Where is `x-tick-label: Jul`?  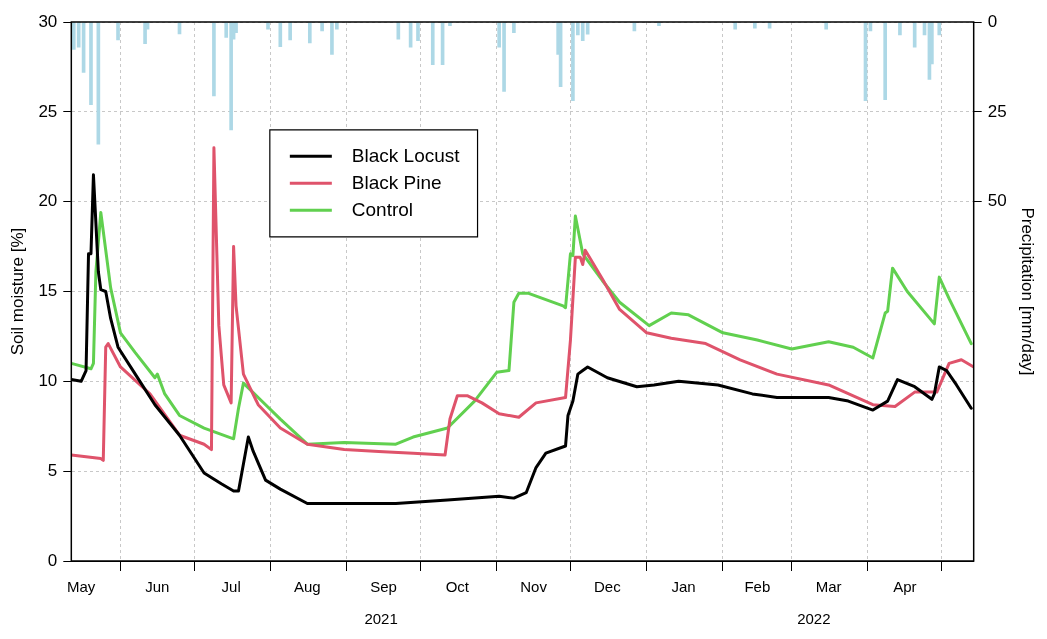
x-tick-label: Jul is located at coordinates (231, 587).